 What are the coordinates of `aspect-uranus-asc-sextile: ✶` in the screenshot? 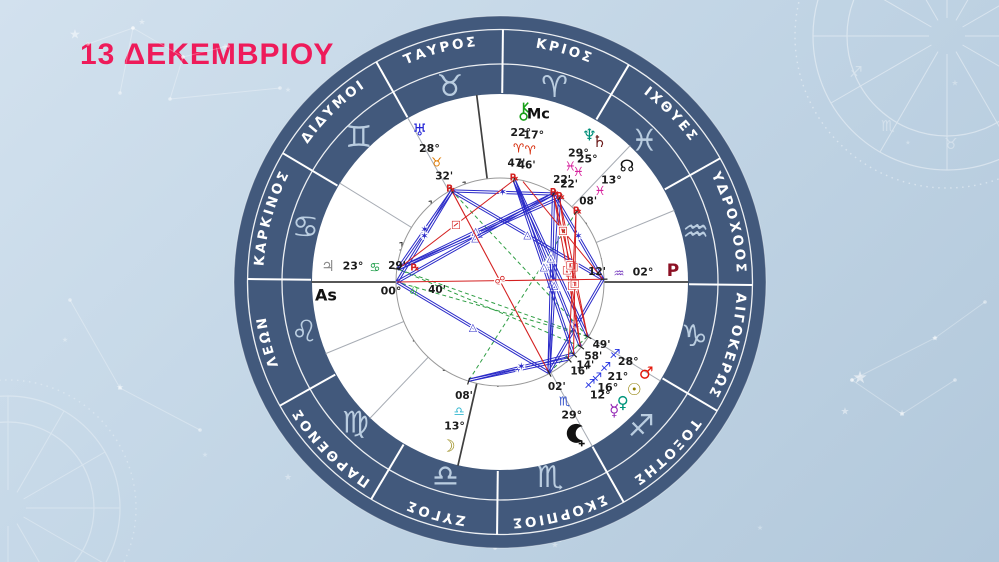 It's located at (424, 236).